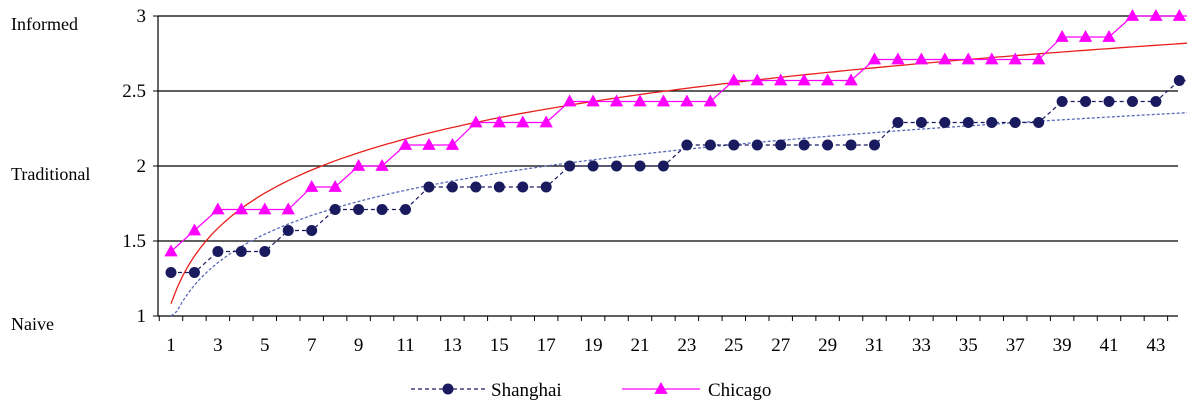 This screenshot has width=1187, height=404. Describe the element at coordinates (921, 345) in the screenshot. I see `x-tick-label: 33` at that location.